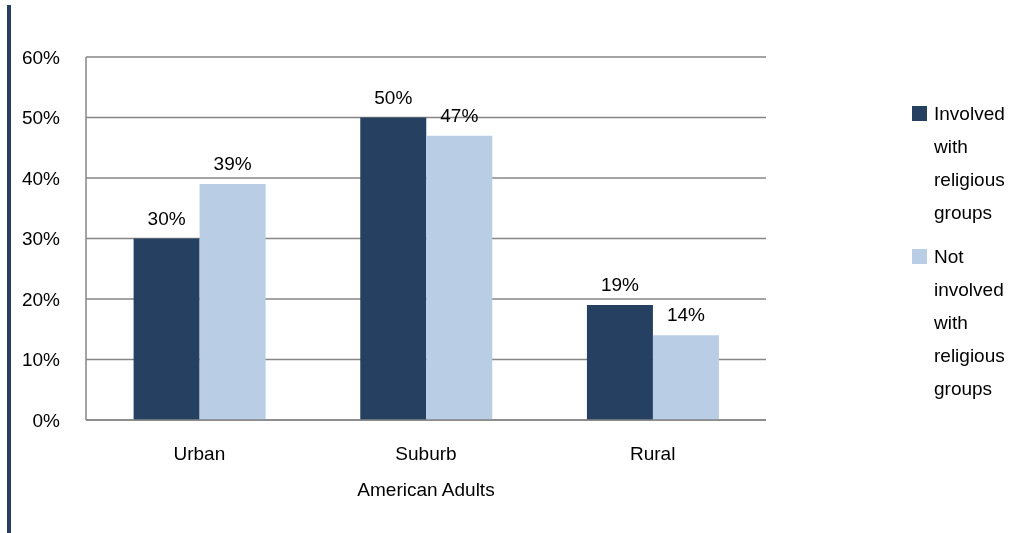 This screenshot has height=533, width=1036. Describe the element at coordinates (41, 299) in the screenshot. I see `y-tick-label: 20%` at that location.